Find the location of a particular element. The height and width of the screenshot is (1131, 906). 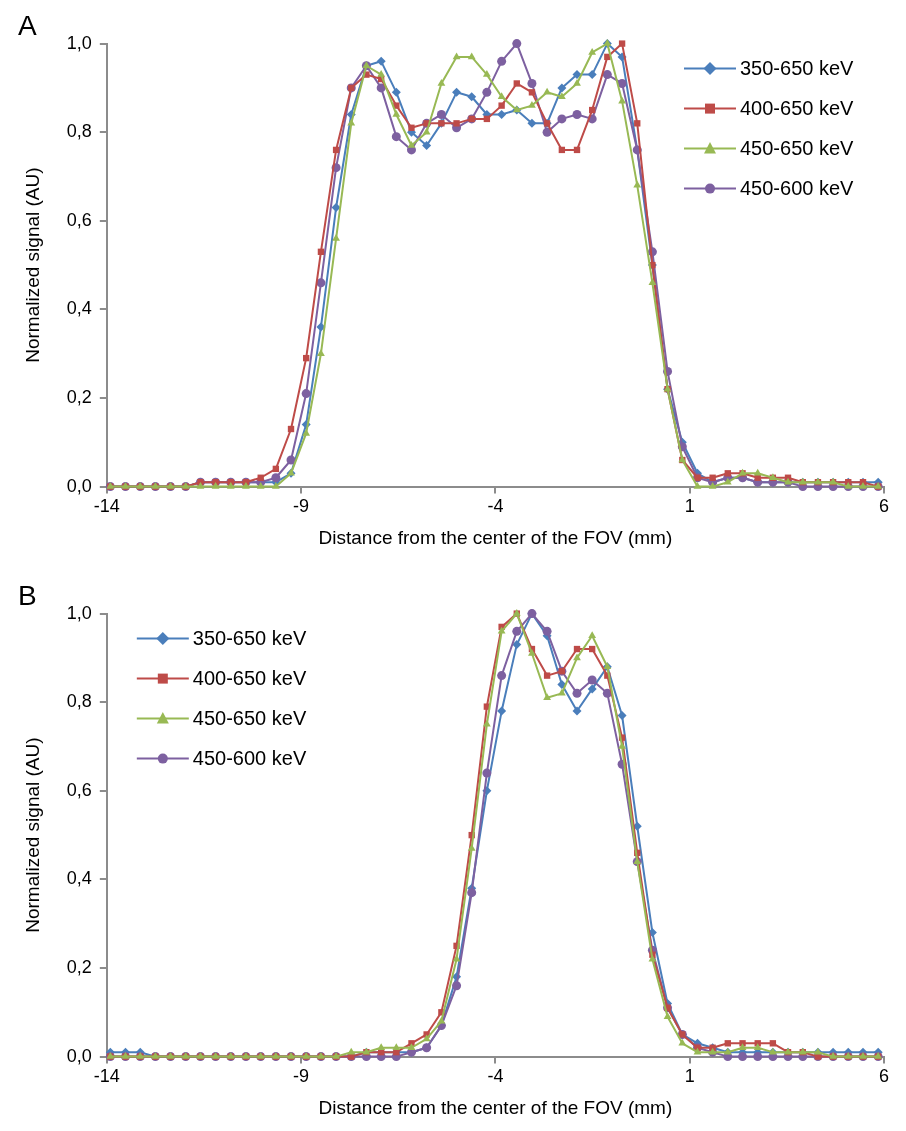

chart-title: B is located at coordinates (27, 595).